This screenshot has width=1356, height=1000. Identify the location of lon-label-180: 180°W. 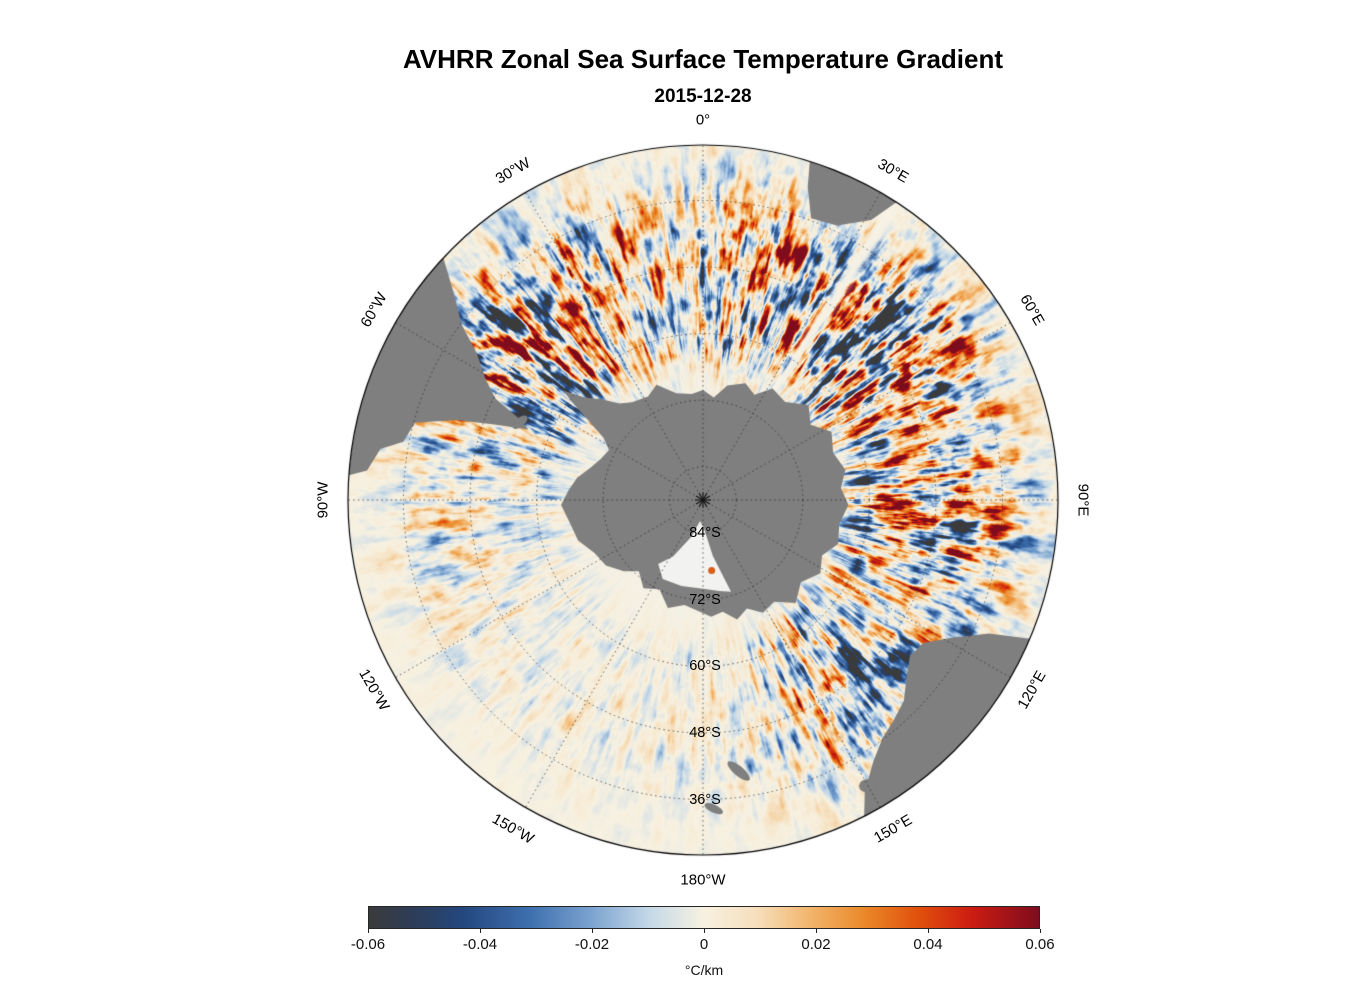
(703, 880).